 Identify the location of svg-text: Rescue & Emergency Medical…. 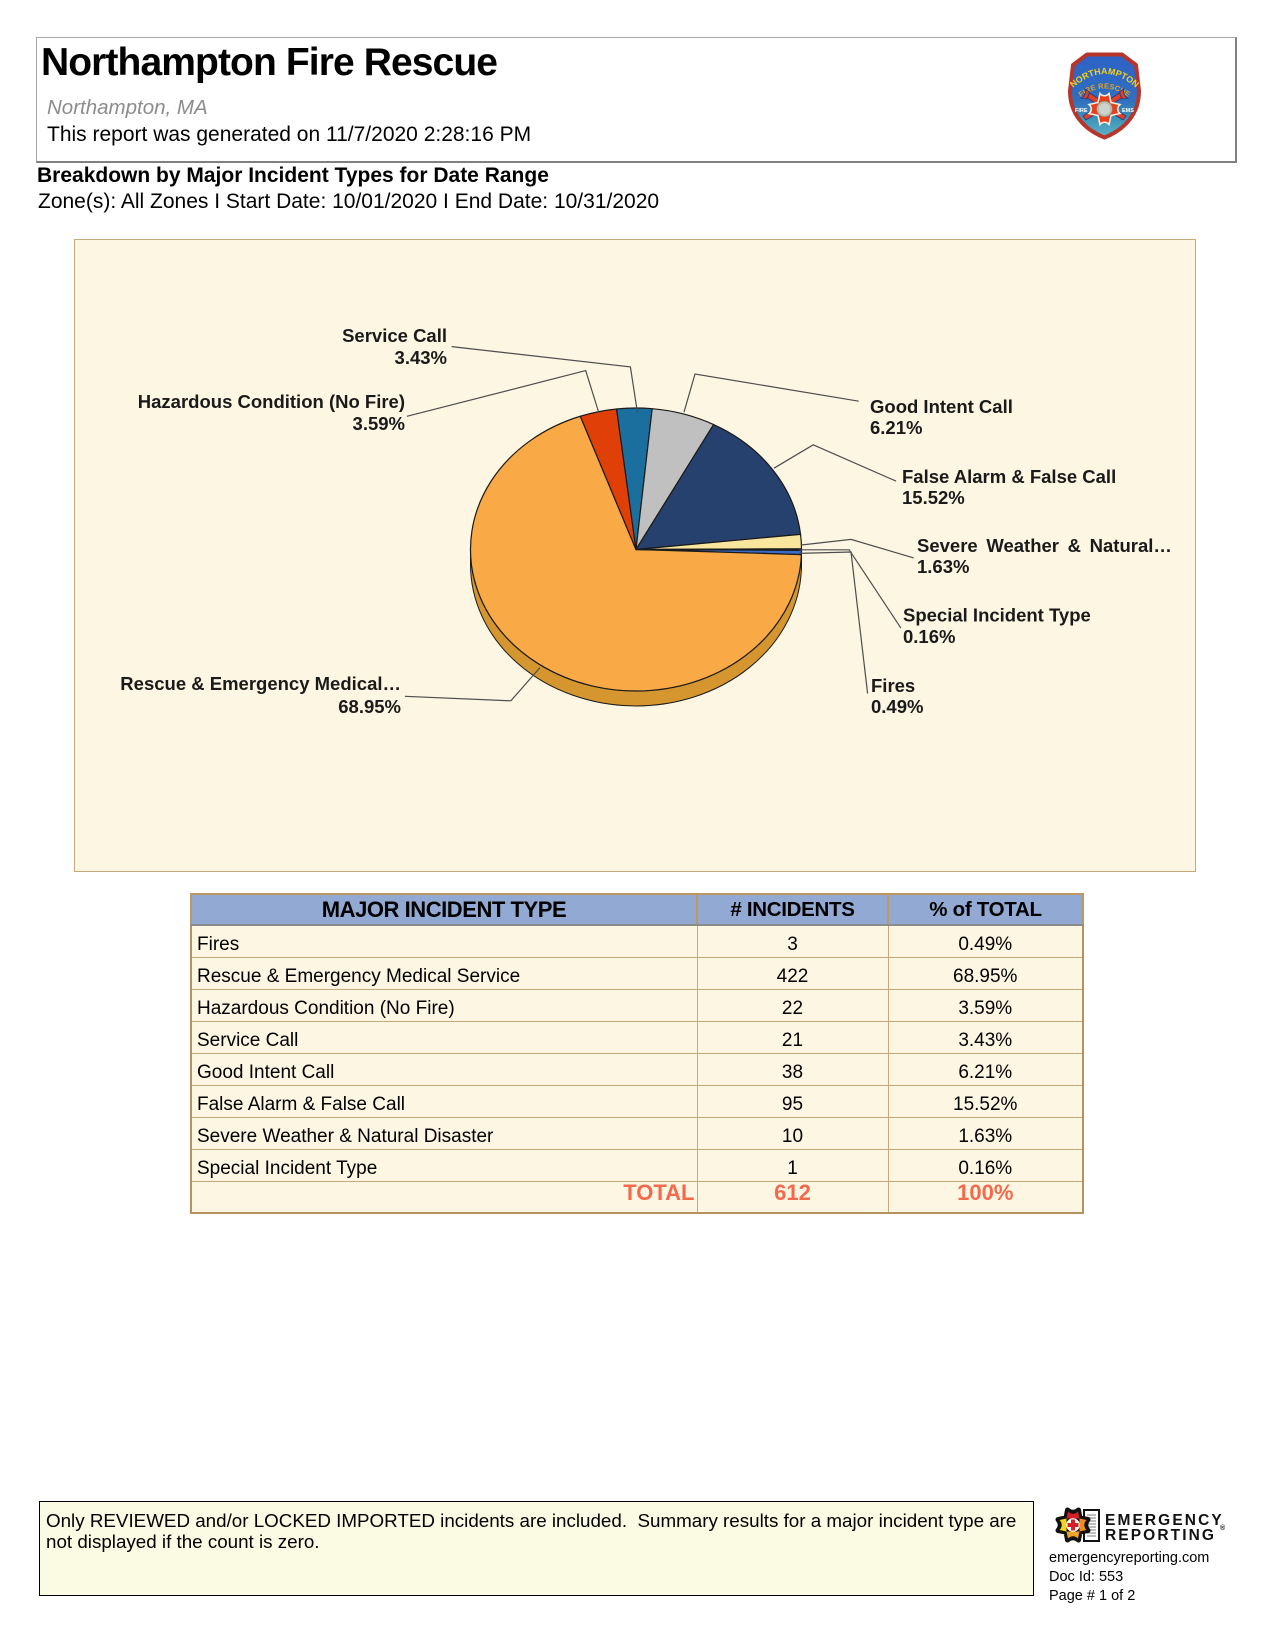
(260, 683).